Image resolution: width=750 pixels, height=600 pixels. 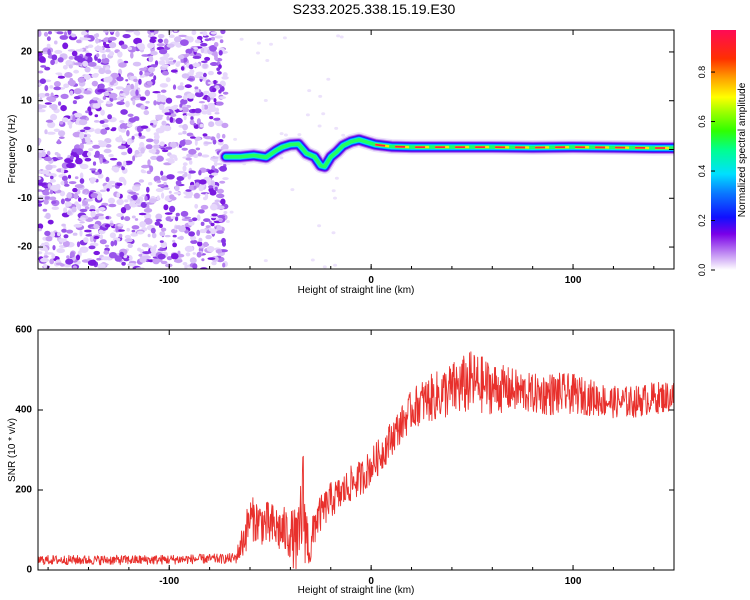 What do you see at coordinates (169, 581) in the screenshot?
I see `snr-x-tick-label: -100` at bounding box center [169, 581].